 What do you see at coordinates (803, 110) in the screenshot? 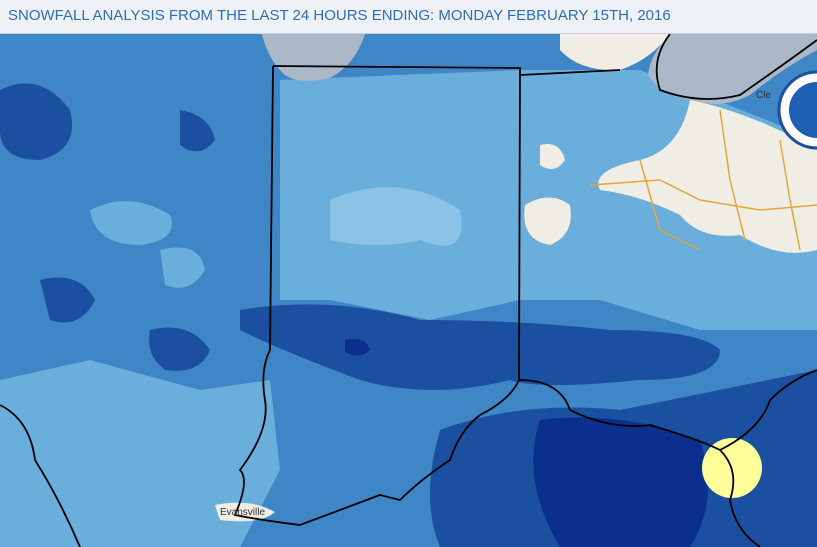
I see `noaa-logo-inner` at bounding box center [803, 110].